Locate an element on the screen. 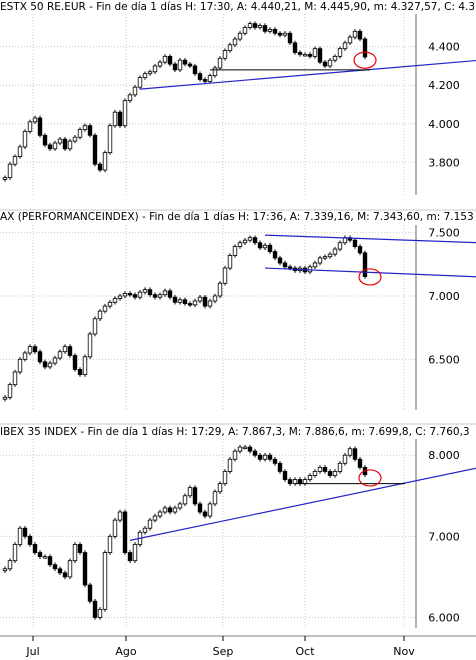 Image resolution: width=476 pixels, height=660 pixels. y-tick-label: 3.800 is located at coordinates (444, 162).